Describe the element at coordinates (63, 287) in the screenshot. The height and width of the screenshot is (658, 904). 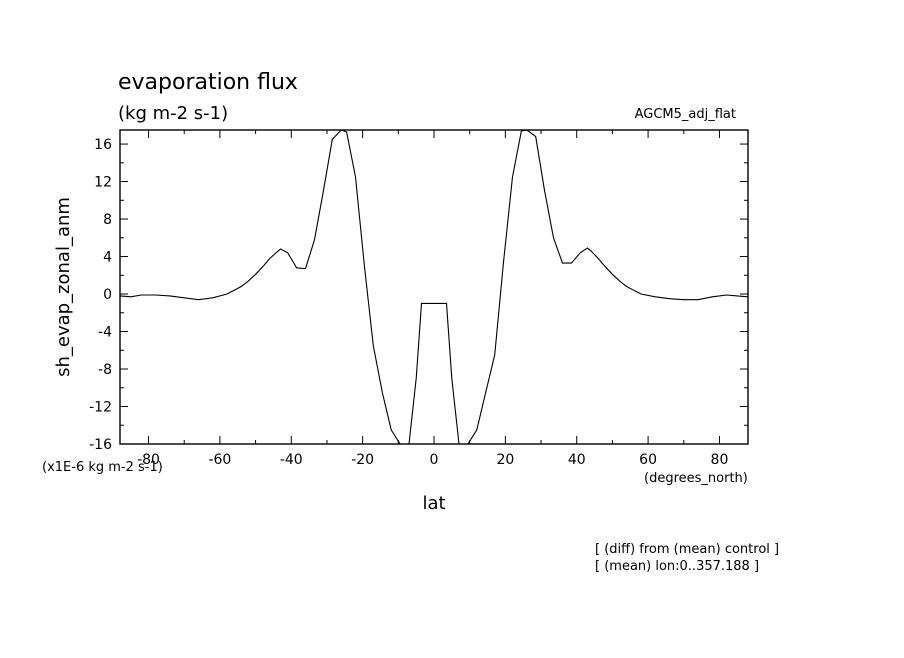
I see `y-axis-label: sh_evap_zonal_anm` at that location.